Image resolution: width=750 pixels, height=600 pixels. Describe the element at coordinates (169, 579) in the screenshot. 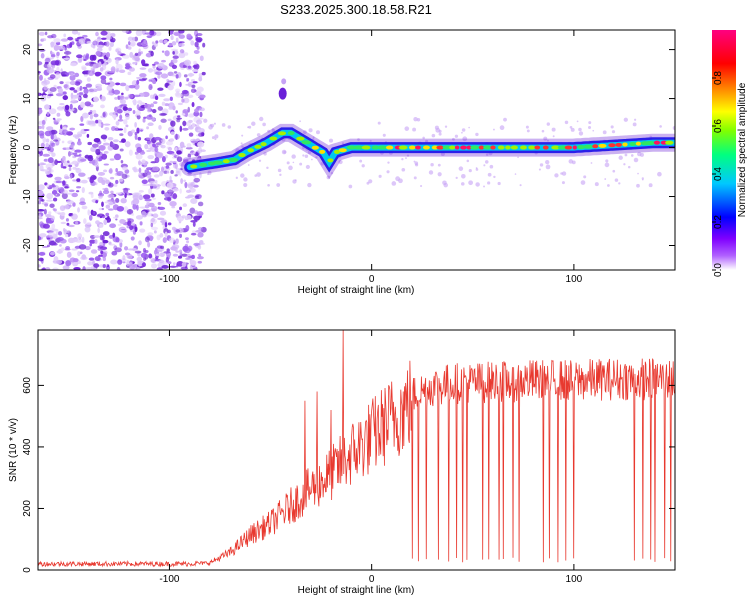

I see `snr-xtick-label: -100` at that location.